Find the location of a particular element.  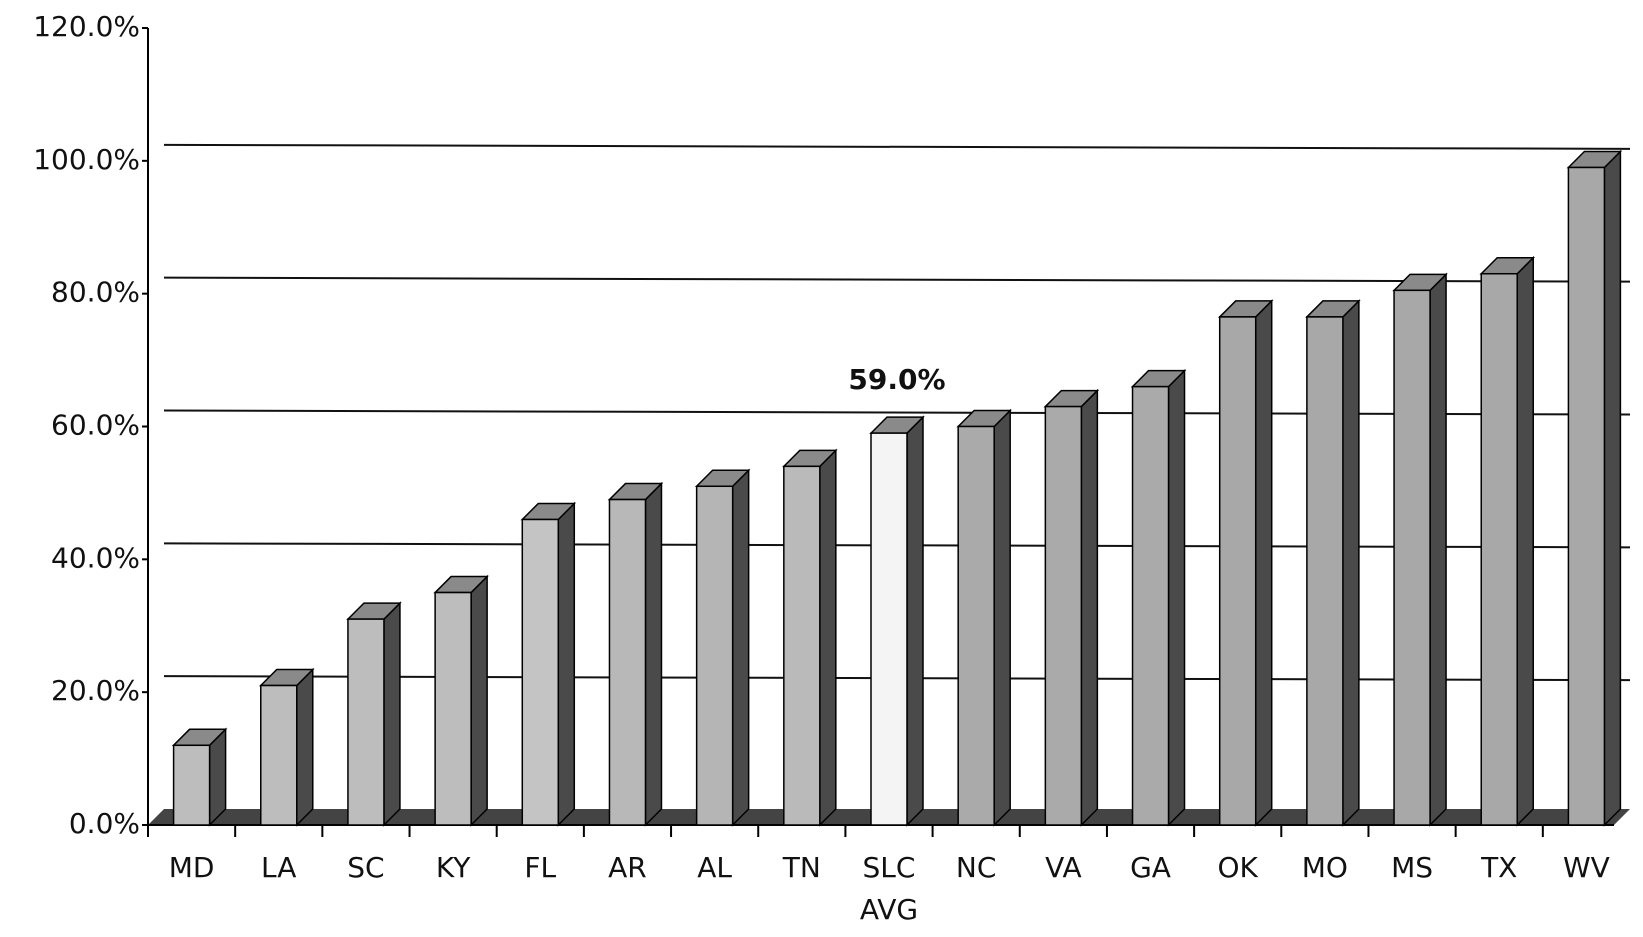

x-tick-label: SLC AVG is located at coordinates (889, 888).